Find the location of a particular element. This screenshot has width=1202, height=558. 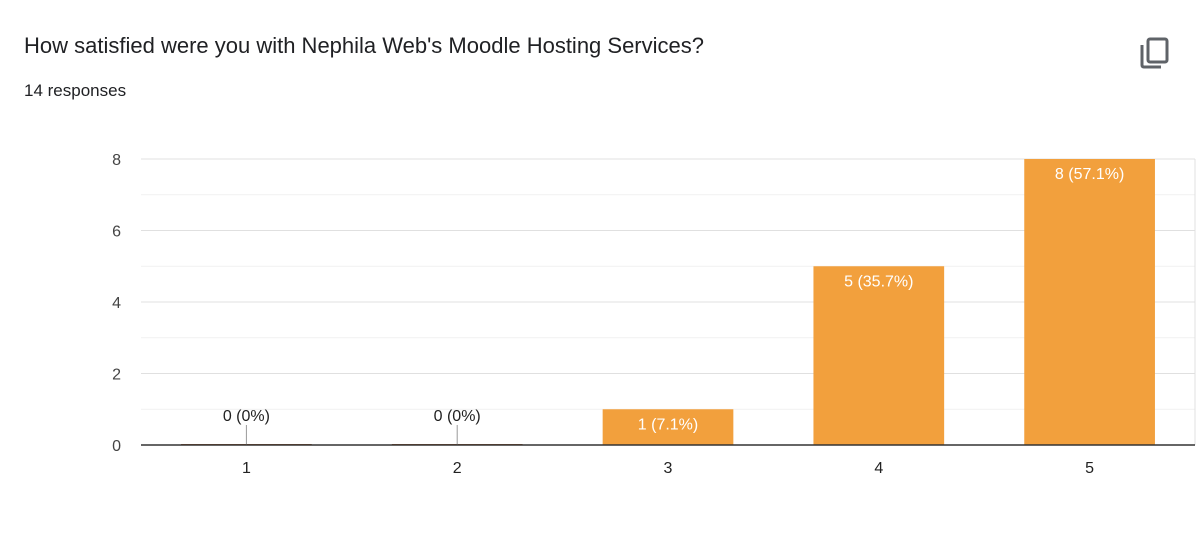

data-label-1: 0 (0%) is located at coordinates (246, 416).